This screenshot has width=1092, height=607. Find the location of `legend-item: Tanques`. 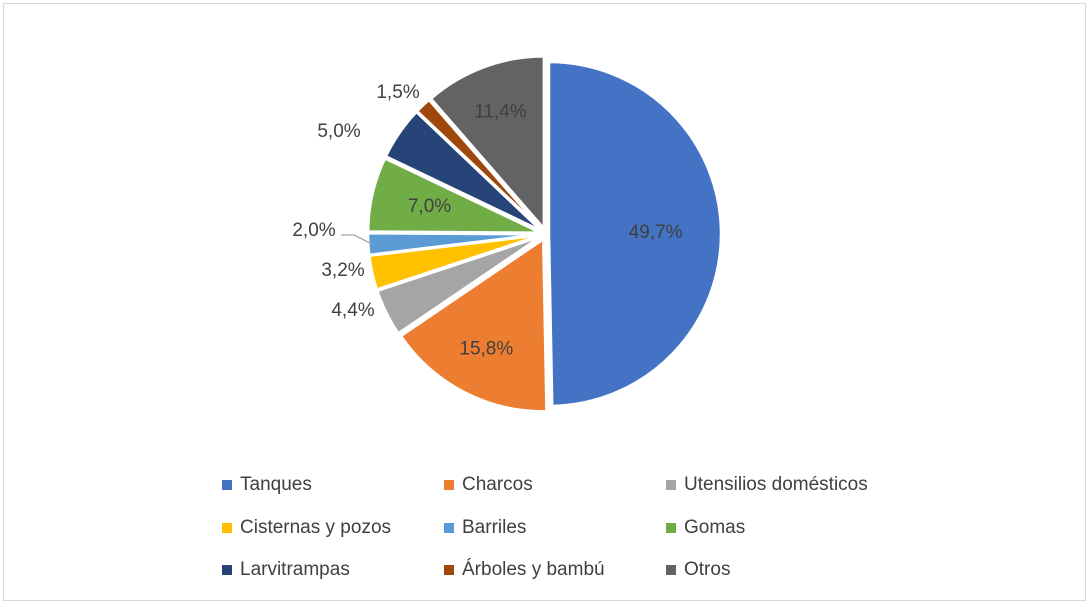

legend-item: Tanques is located at coordinates (267, 485).